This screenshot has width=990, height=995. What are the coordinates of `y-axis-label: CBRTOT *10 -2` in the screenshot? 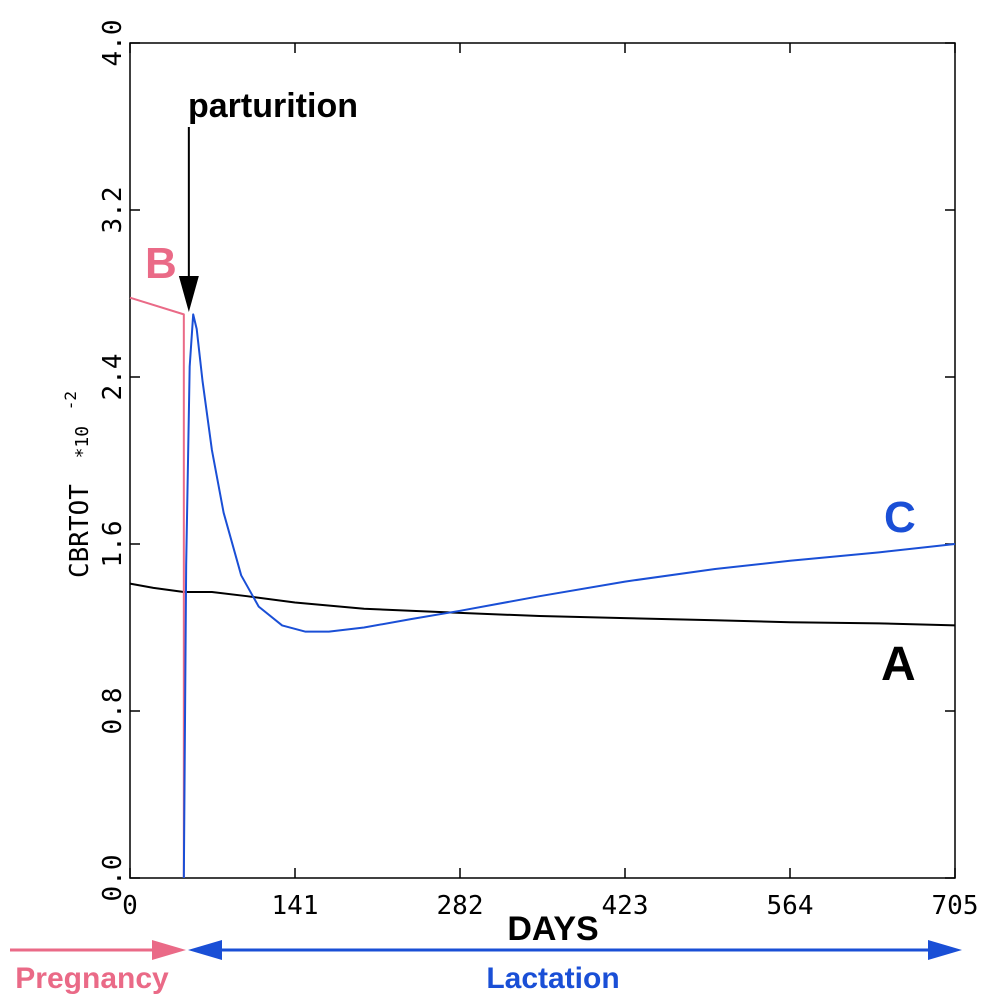 It's located at (78, 484).